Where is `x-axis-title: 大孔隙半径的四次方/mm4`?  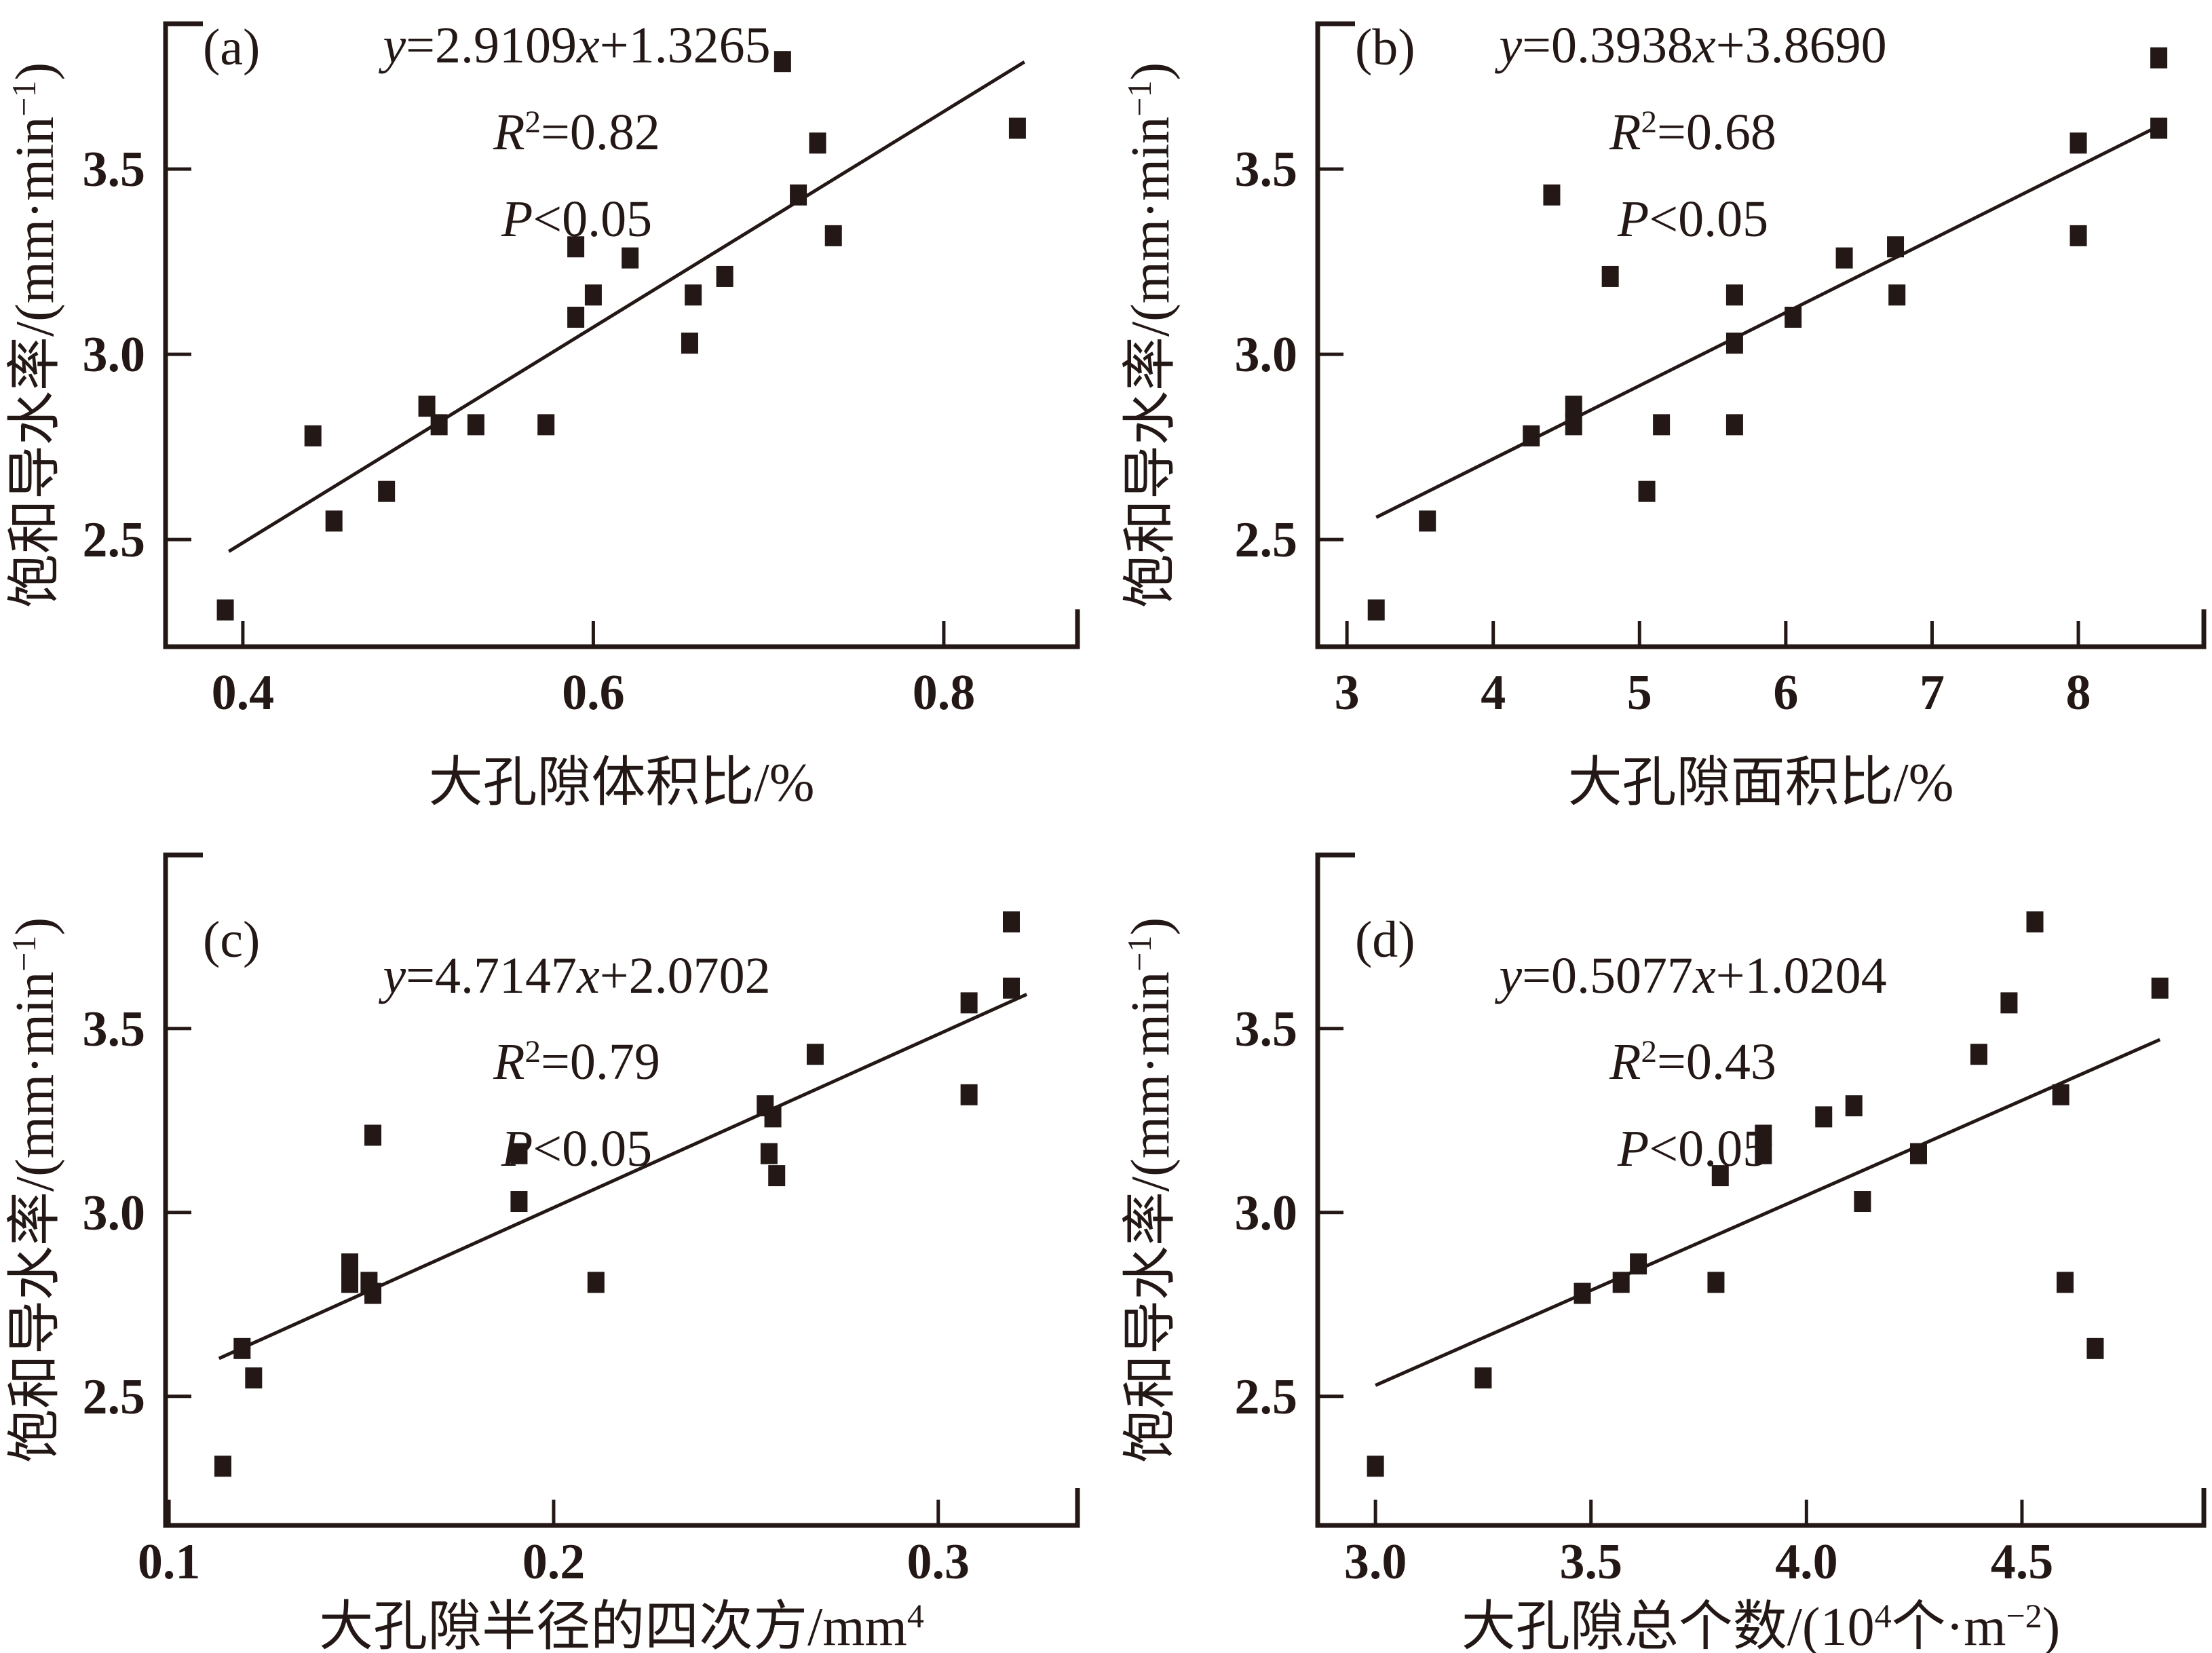
x-axis-title: 大孔隙半径的四次方/mm4 is located at coordinates (621, 1625).